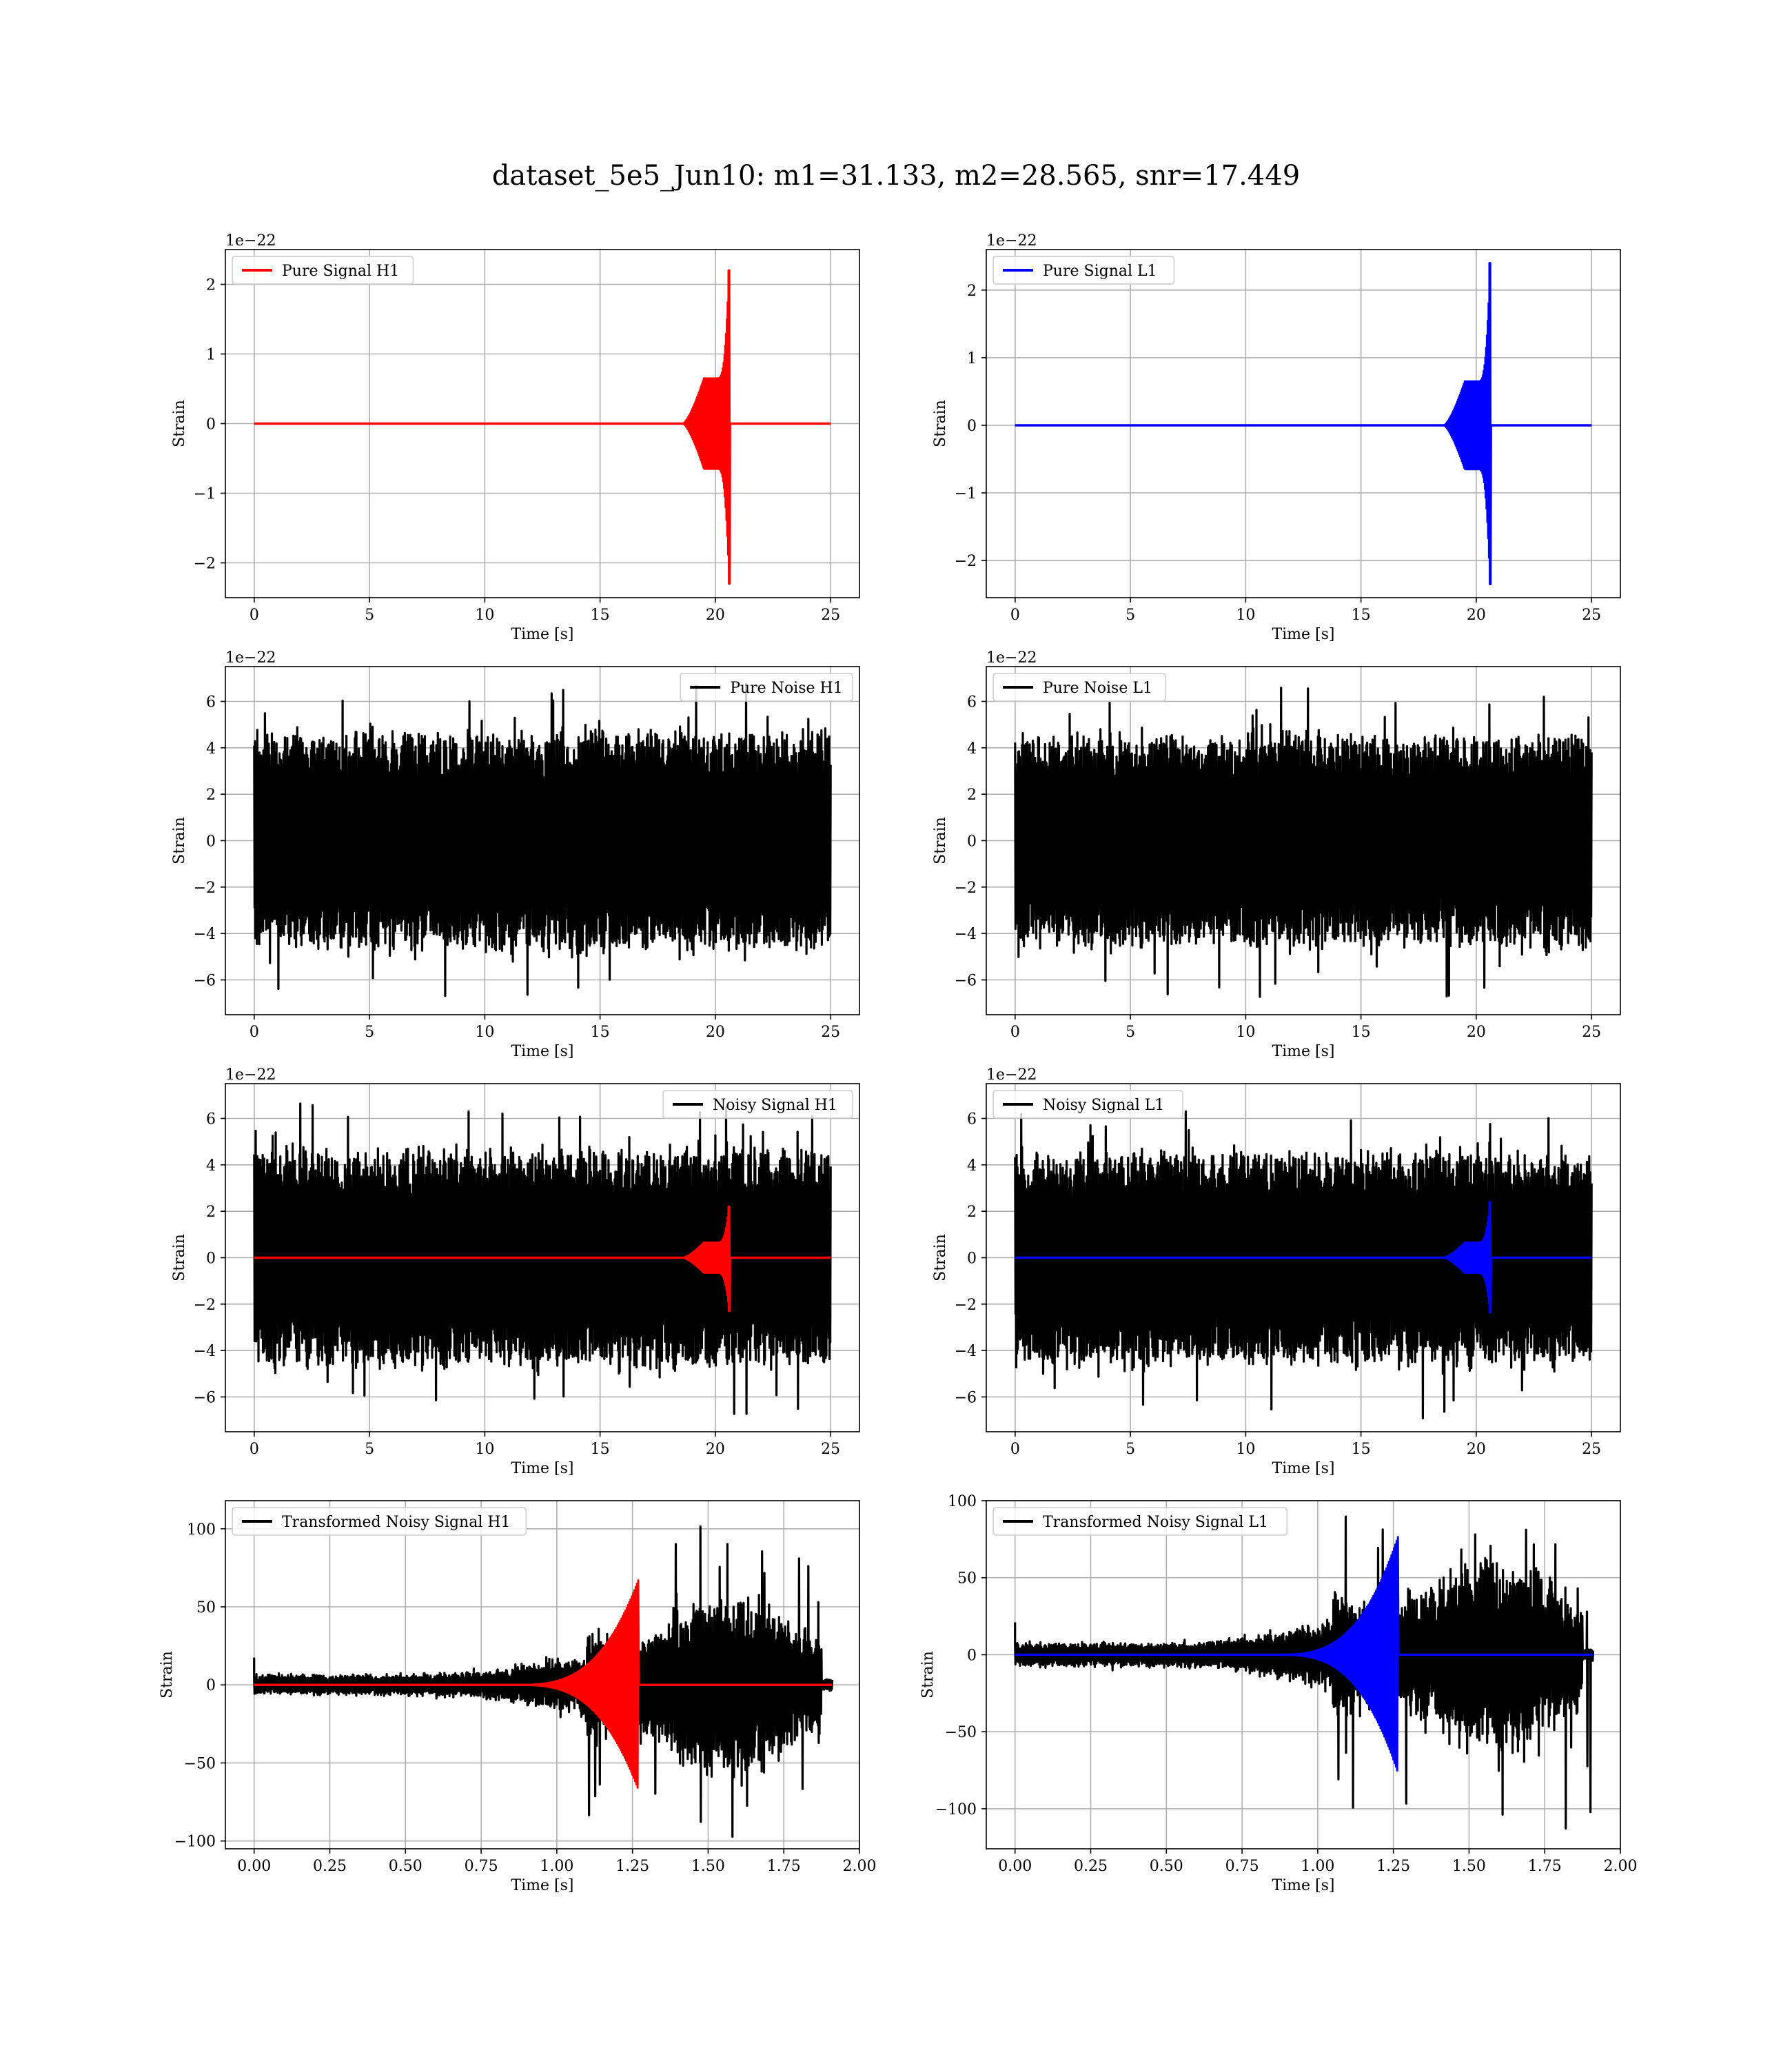 This screenshot has height=2068, width=1792. I want to click on legend: Pure Noise H1, so click(766, 687).